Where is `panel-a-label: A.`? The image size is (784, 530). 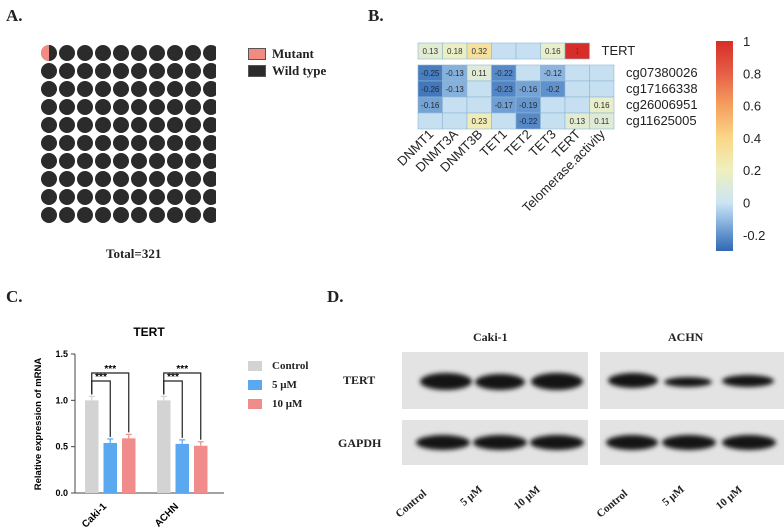
panel-a-label: A. is located at coordinates (14, 15).